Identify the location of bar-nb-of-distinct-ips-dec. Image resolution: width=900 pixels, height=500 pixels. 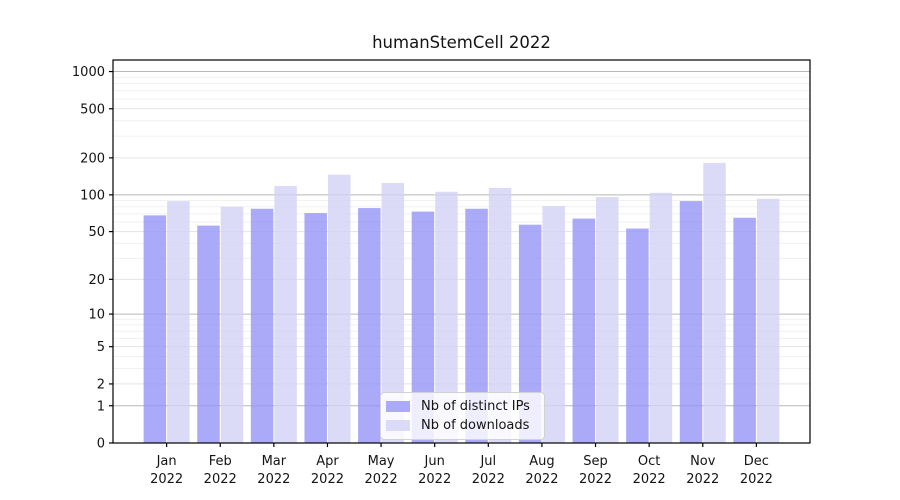
(744, 330).